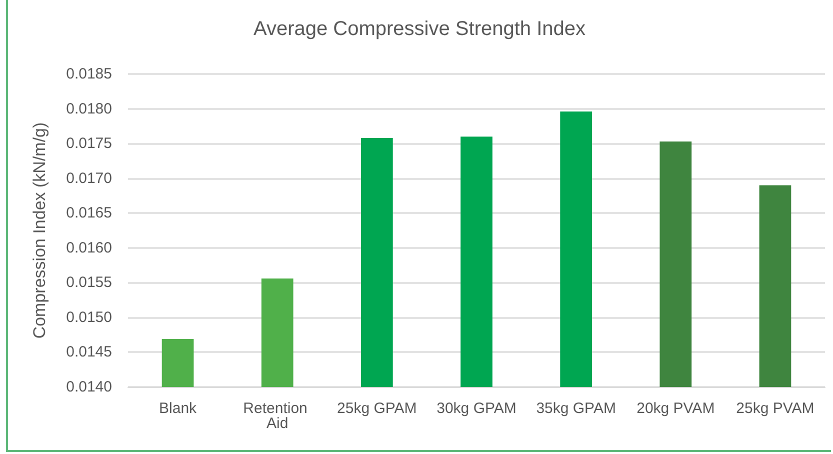 This screenshot has height=454, width=833. I want to click on x-tick-label: Blank, so click(178, 408).